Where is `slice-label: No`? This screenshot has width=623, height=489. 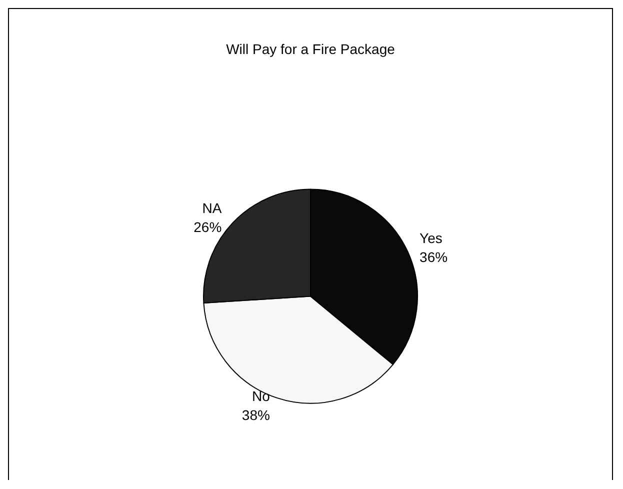 slice-label: No is located at coordinates (261, 396).